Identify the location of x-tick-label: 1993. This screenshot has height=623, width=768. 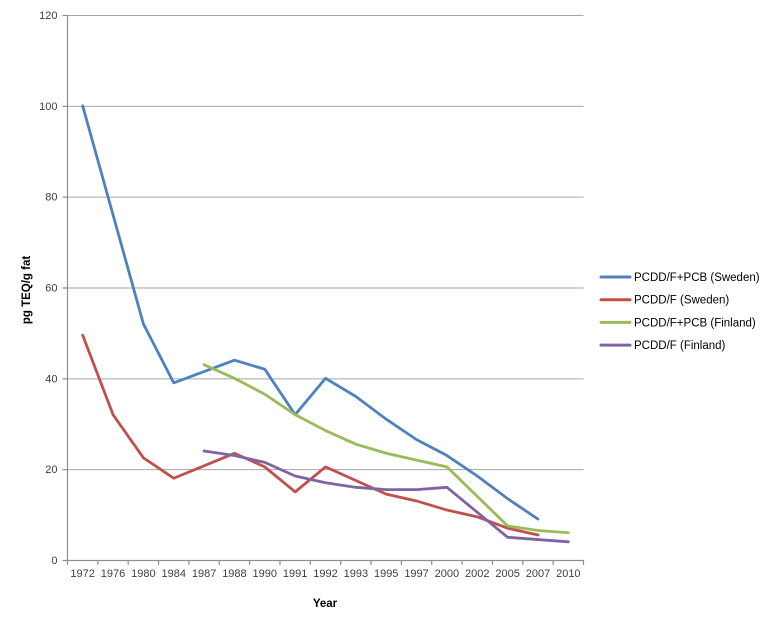
(356, 574).